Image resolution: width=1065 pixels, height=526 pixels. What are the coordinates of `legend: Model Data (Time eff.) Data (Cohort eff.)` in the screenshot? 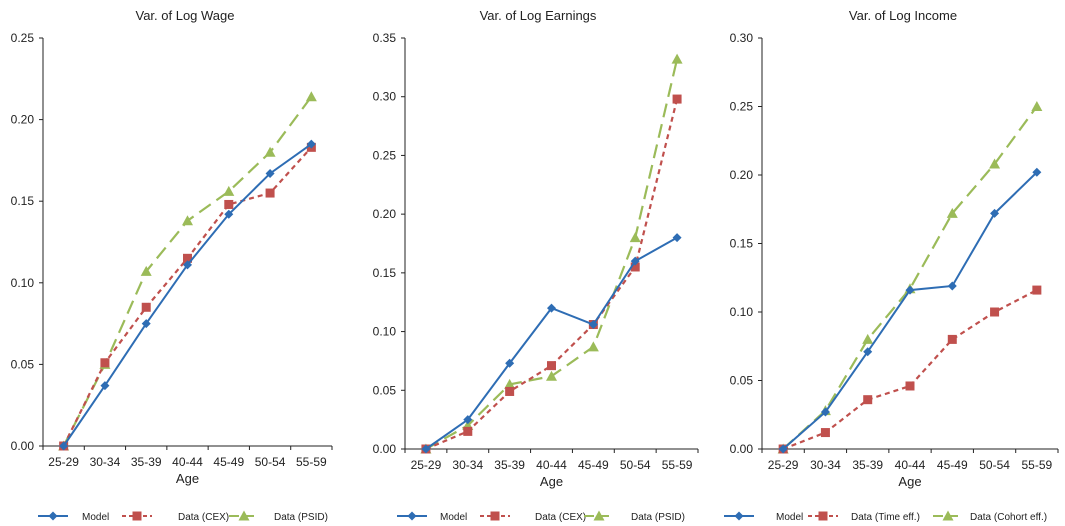 It's located at (885, 516).